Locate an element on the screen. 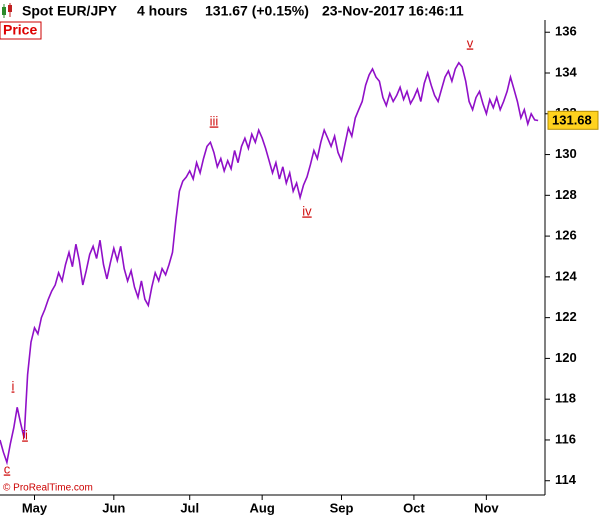 The height and width of the screenshot is (519, 600). y-tick-label: 116 is located at coordinates (565, 438).